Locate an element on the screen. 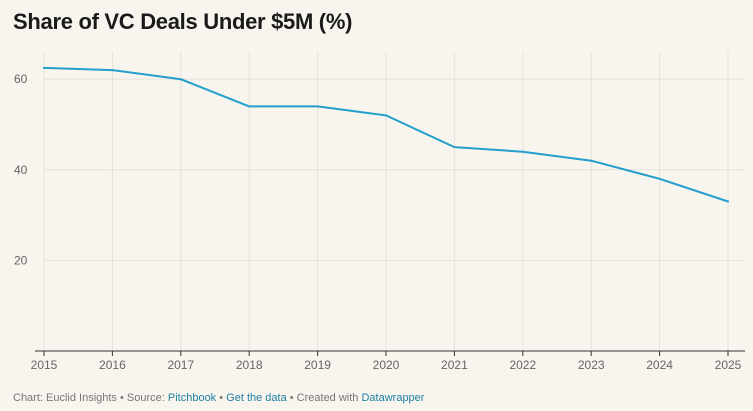 The width and height of the screenshot is (753, 411). footer-created-with-text: • Created with is located at coordinates (324, 398).